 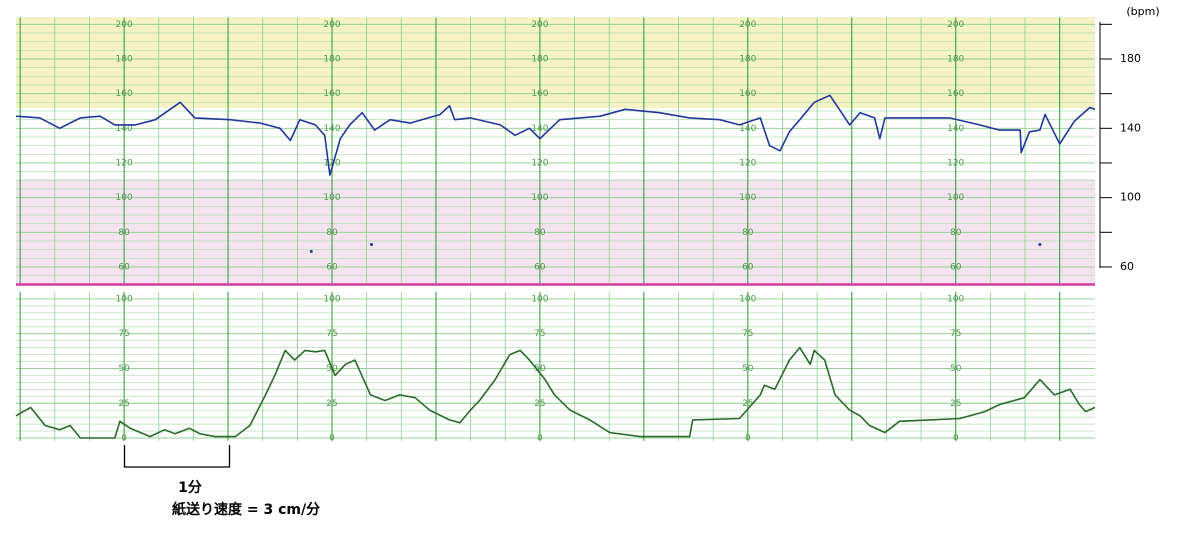 I want to click on y2-tick-label: 100, so click(x=1130, y=197).